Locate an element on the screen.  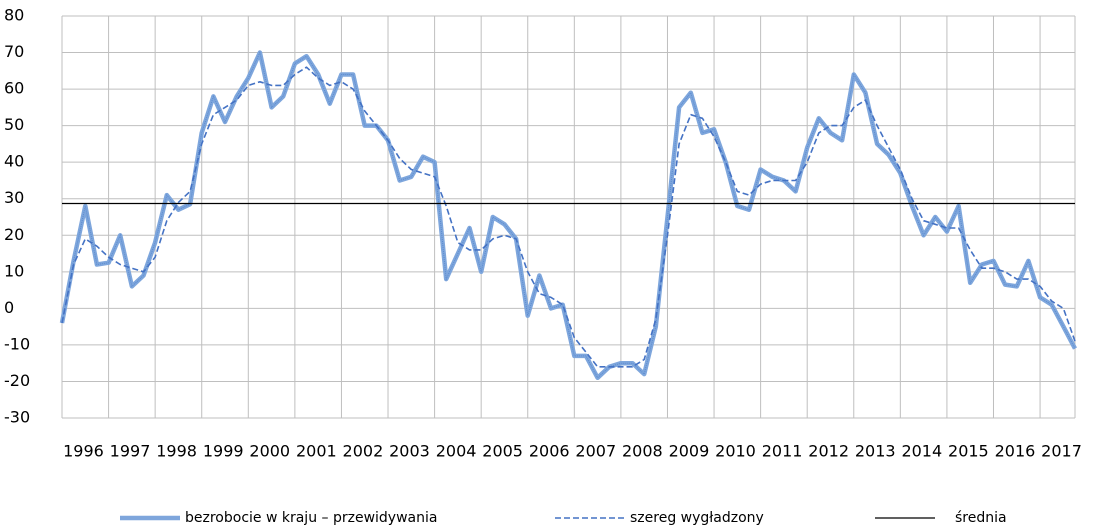
x-tick-label: 2017 is located at coordinates (1061, 451).